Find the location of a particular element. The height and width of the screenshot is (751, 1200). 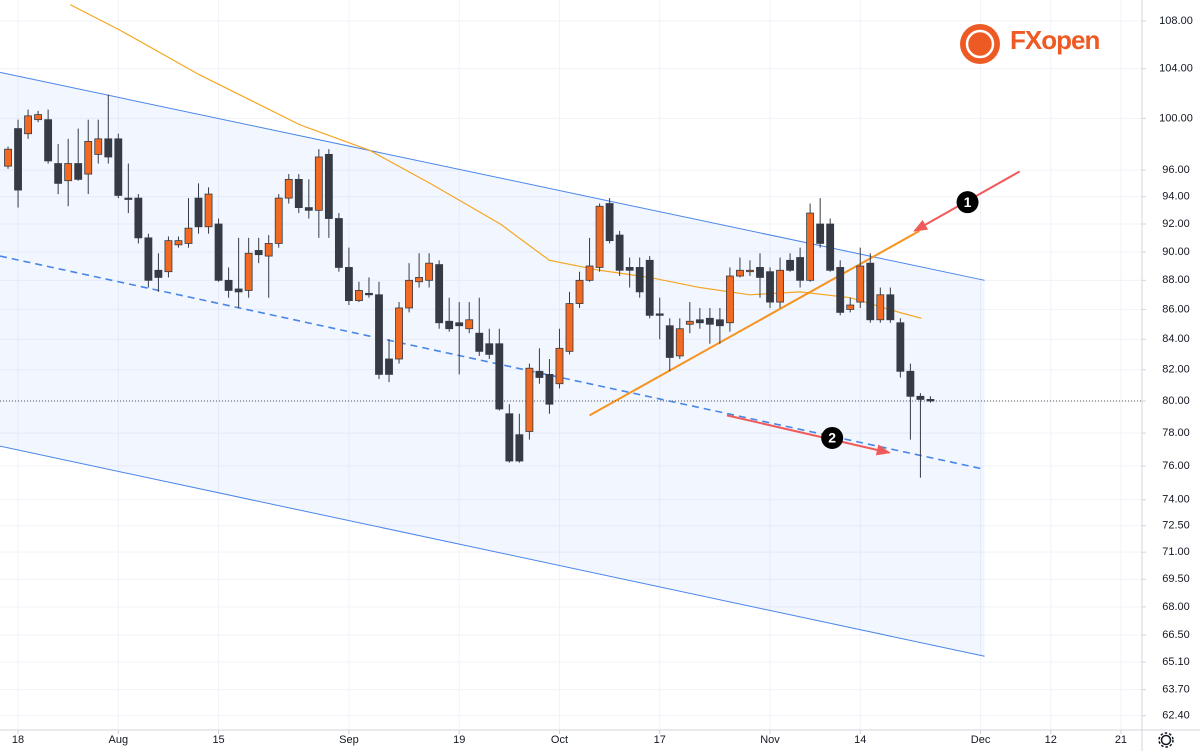

x-tick-label: Sep is located at coordinates (349, 740).